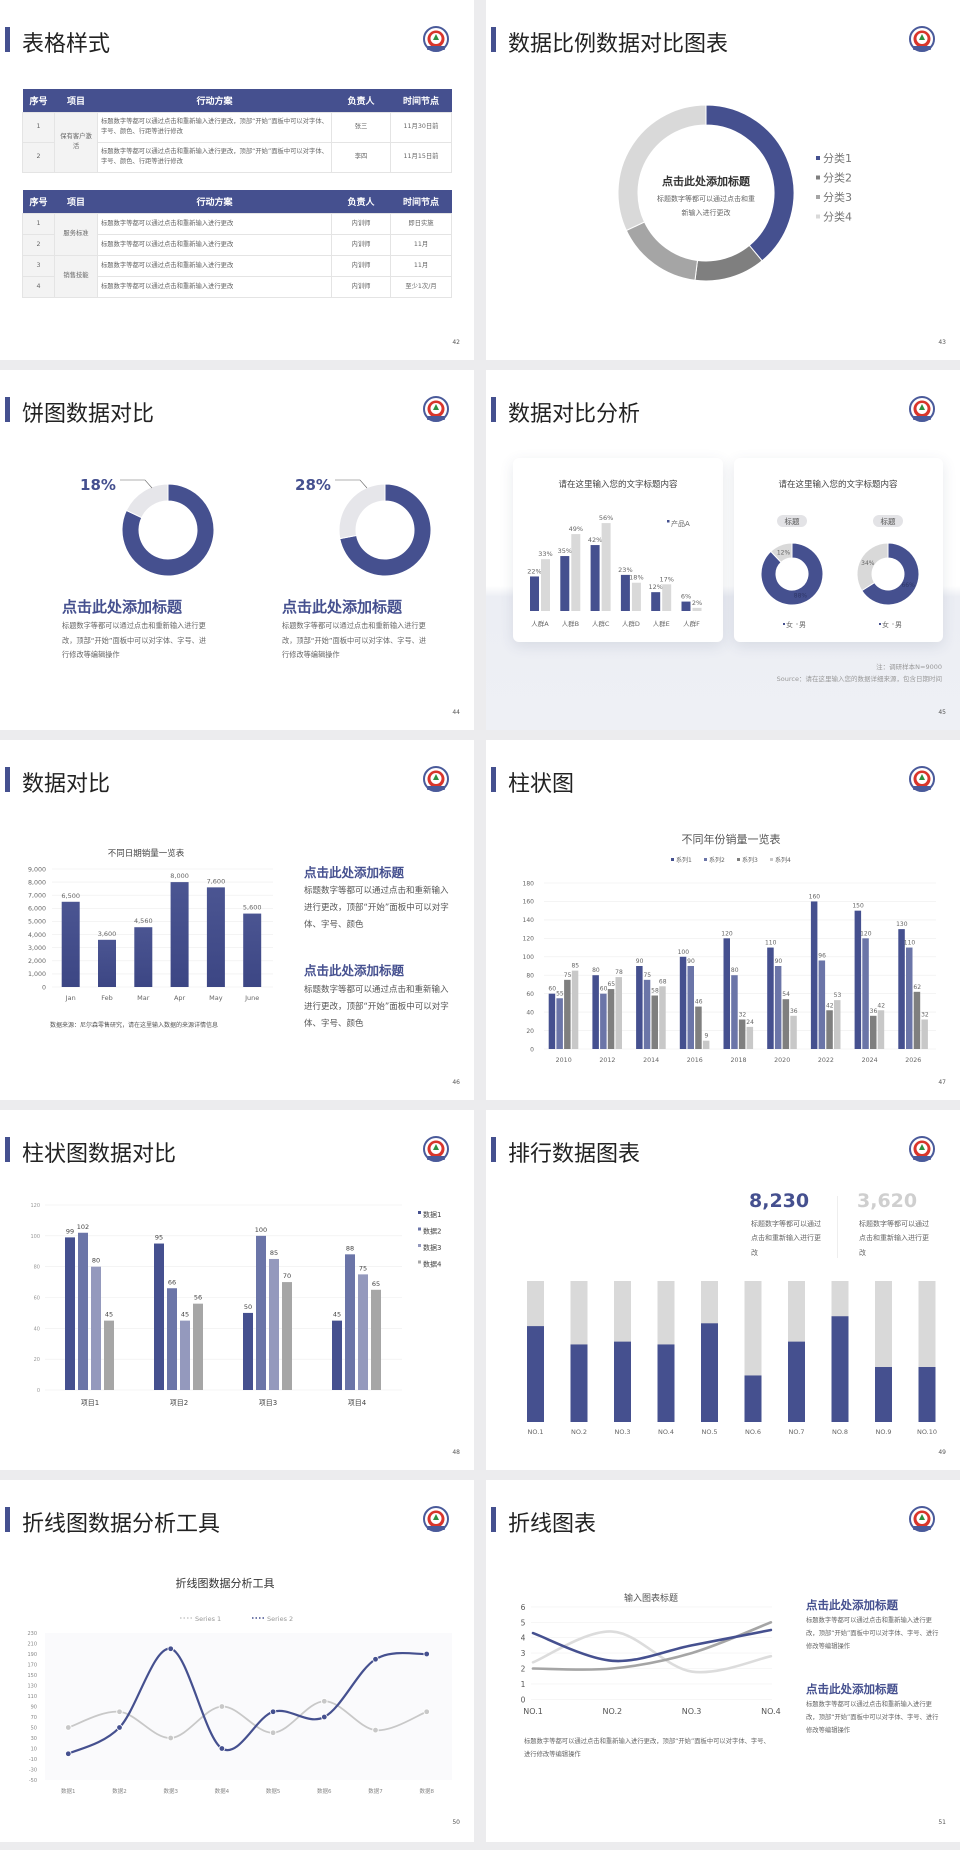  I want to click on cell-owner: 李四, so click(361, 157).